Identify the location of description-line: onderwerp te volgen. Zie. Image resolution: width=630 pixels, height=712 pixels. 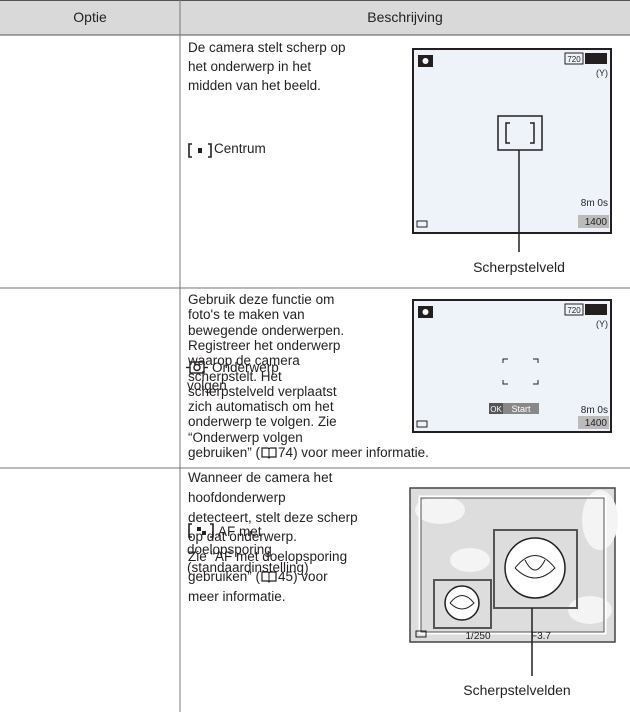
(262, 421).